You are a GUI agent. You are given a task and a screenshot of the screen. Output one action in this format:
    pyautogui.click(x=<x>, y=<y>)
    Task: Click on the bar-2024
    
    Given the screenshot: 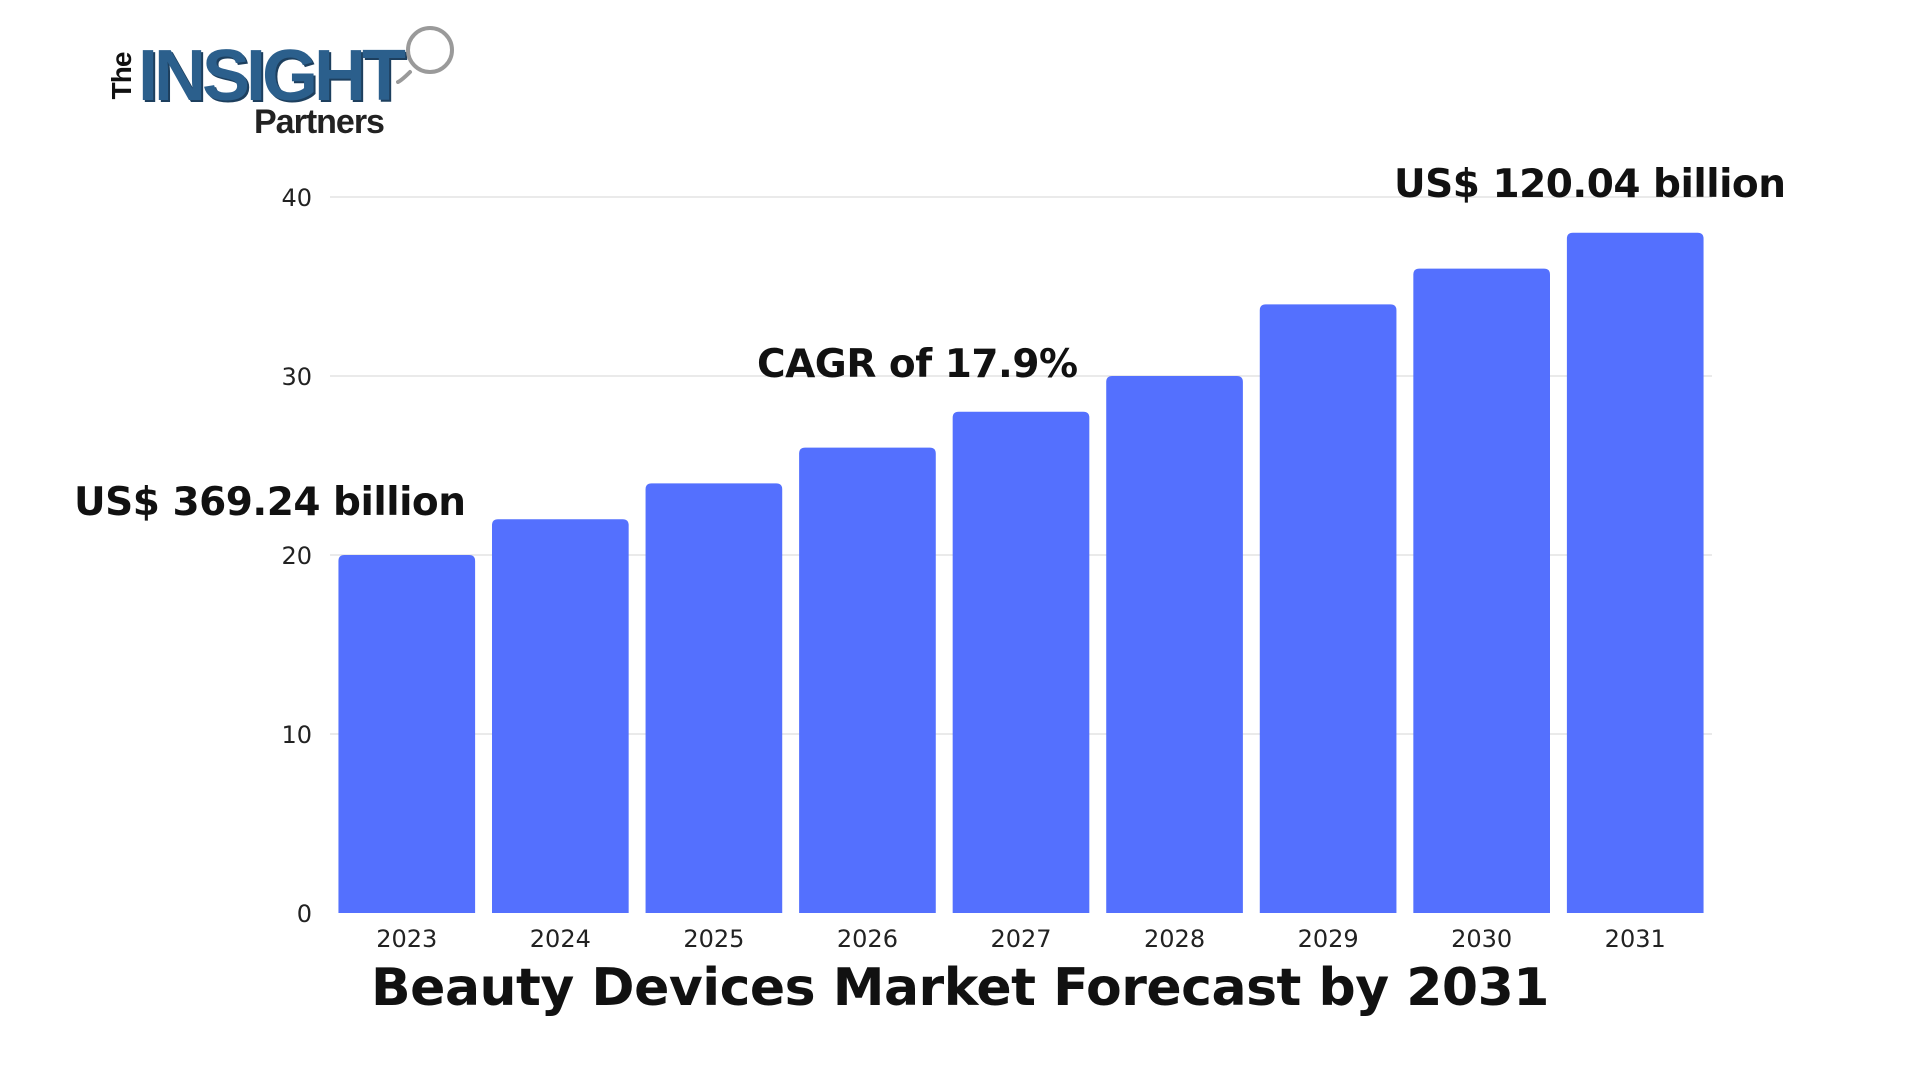 What is the action you would take?
    pyautogui.click(x=560, y=716)
    